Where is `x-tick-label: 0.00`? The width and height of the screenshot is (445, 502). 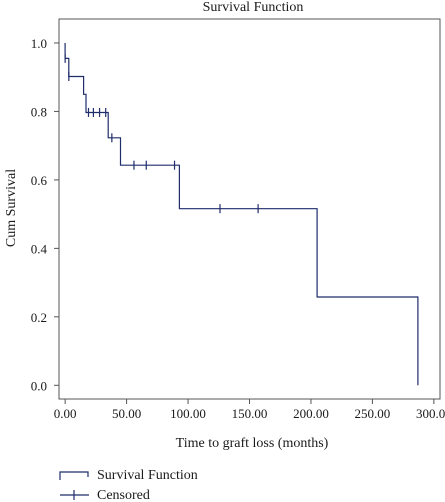
x-tick-label: 0.00 is located at coordinates (65, 413).